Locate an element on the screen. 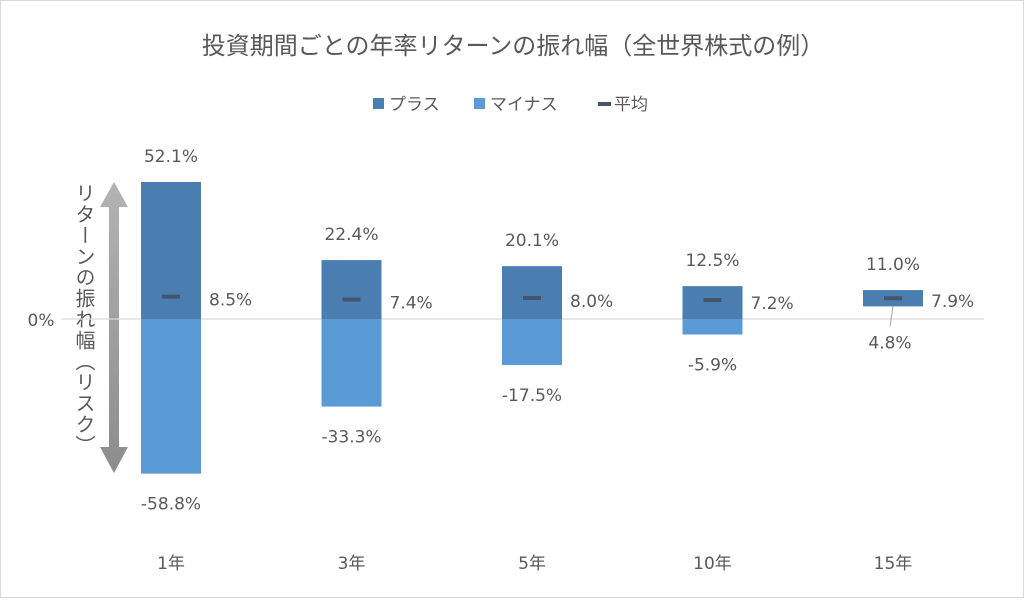  min-label-2: -17.5% is located at coordinates (532, 396).